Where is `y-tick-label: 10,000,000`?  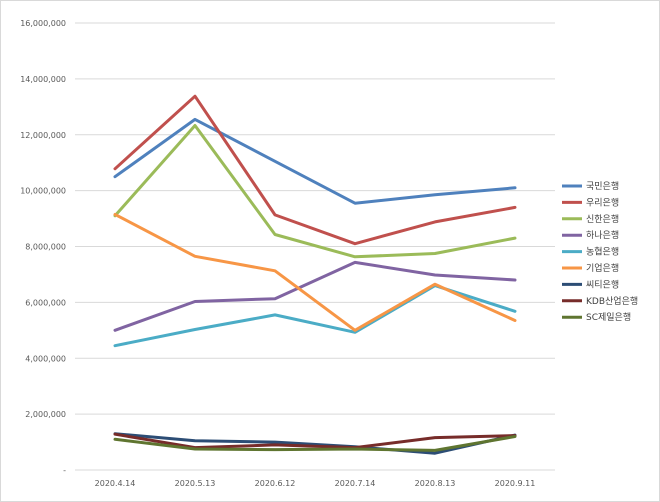 y-tick-label: 10,000,000 is located at coordinates (43, 191).